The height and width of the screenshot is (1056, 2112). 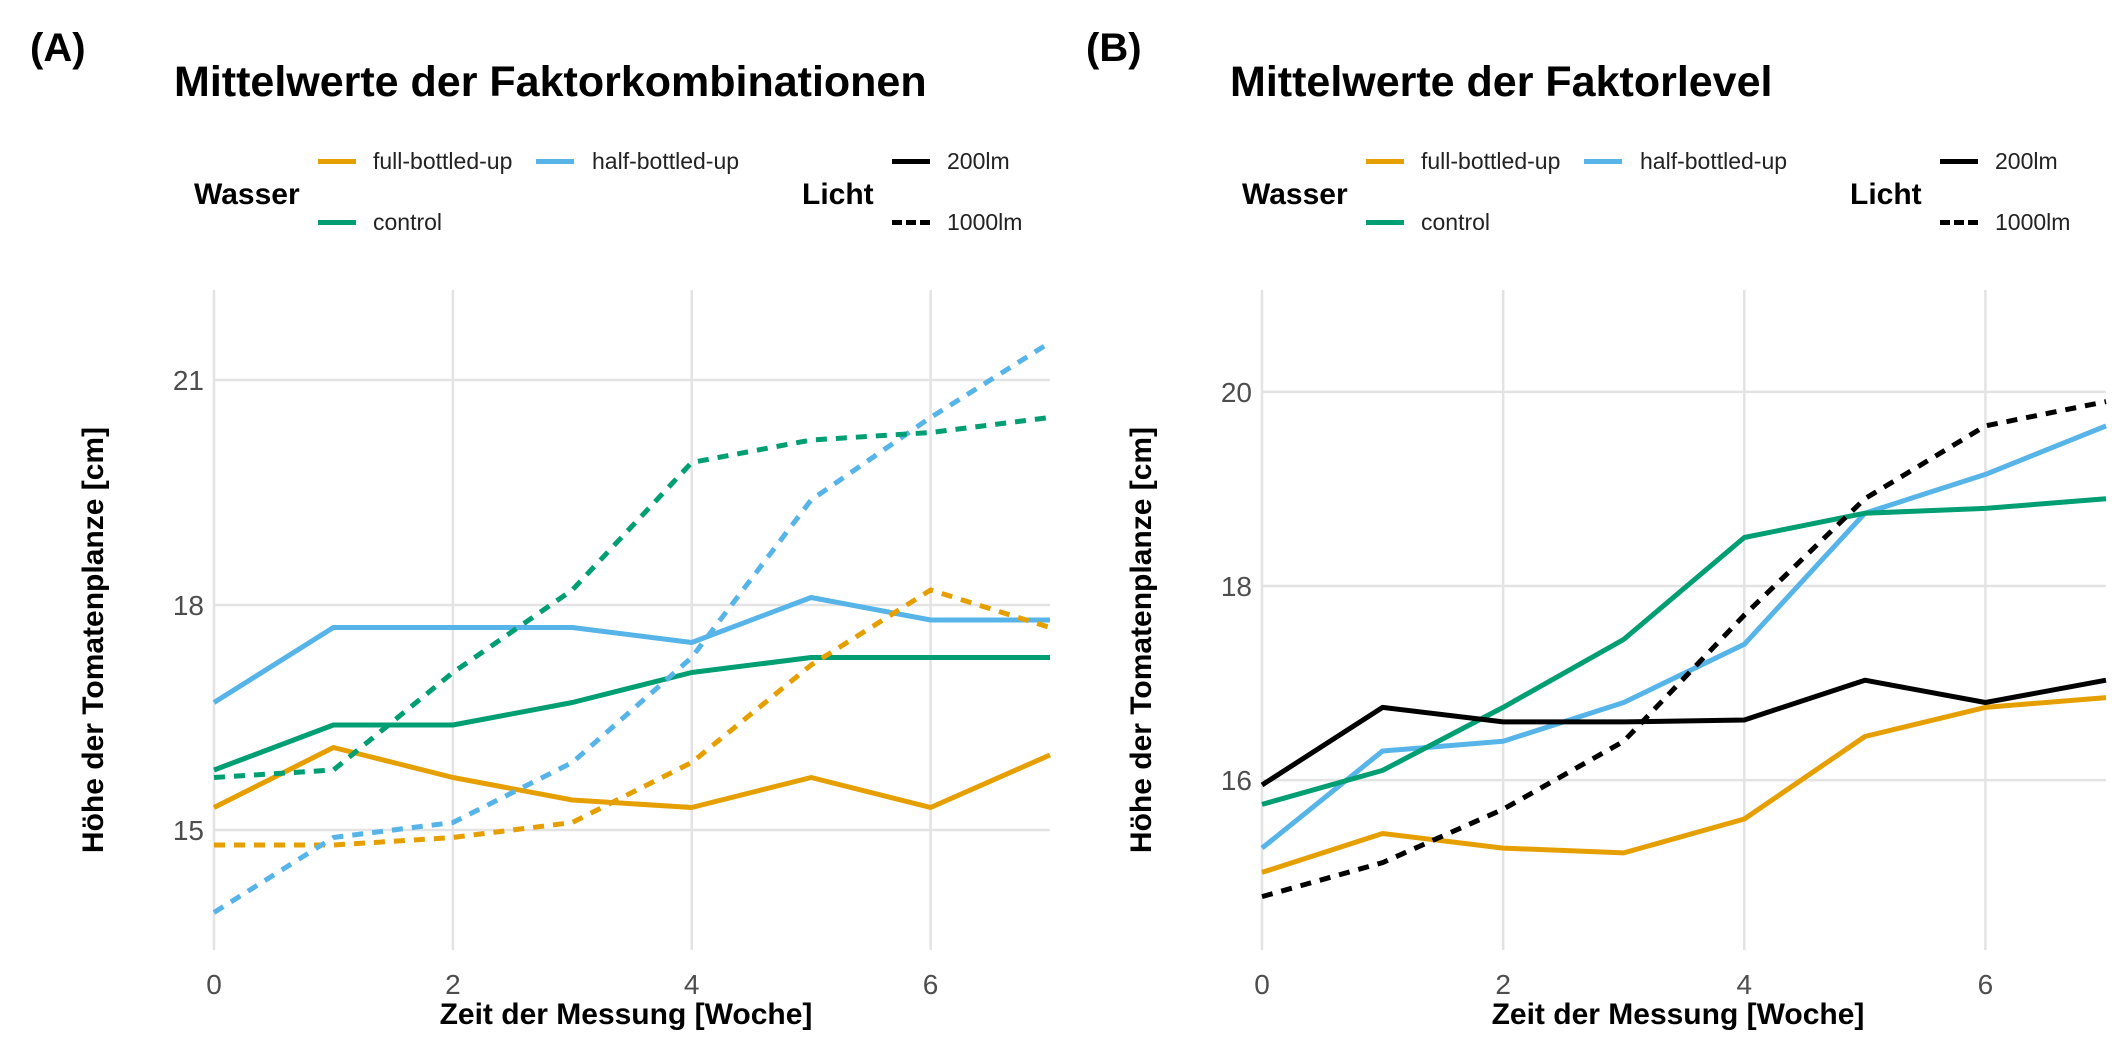 What do you see at coordinates (550, 82) in the screenshot?
I see `chart-title: Mittelwerte der Faktorkombinationen` at bounding box center [550, 82].